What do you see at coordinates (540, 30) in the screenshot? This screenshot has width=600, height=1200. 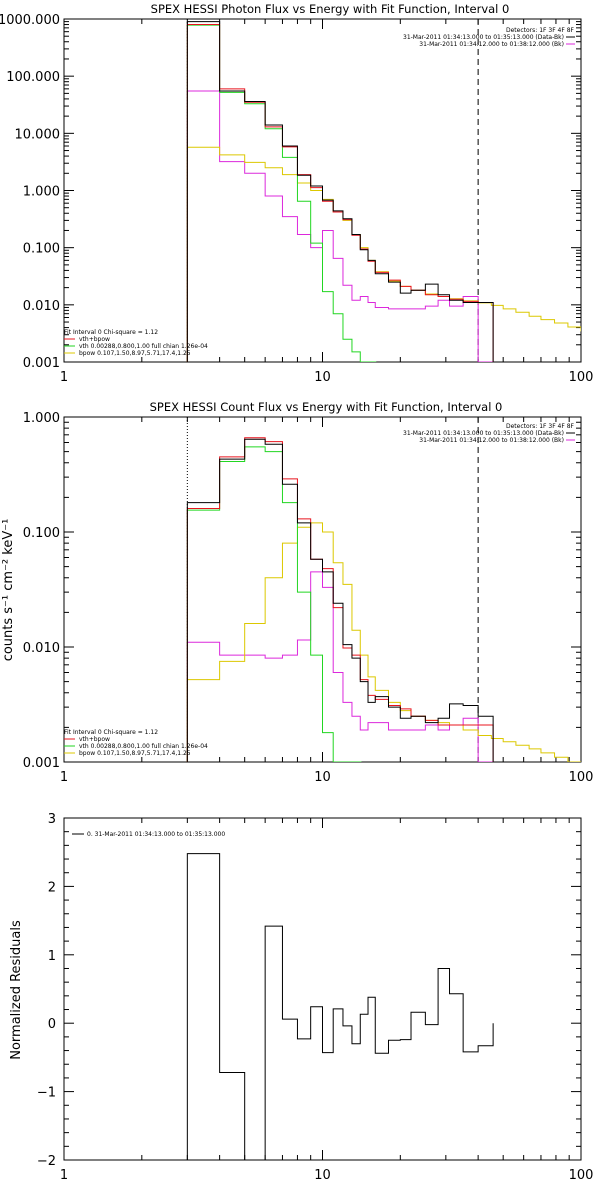 I see `photon-legend-detectors: Detectors: 1F 3F 4F 8F` at bounding box center [540, 30].